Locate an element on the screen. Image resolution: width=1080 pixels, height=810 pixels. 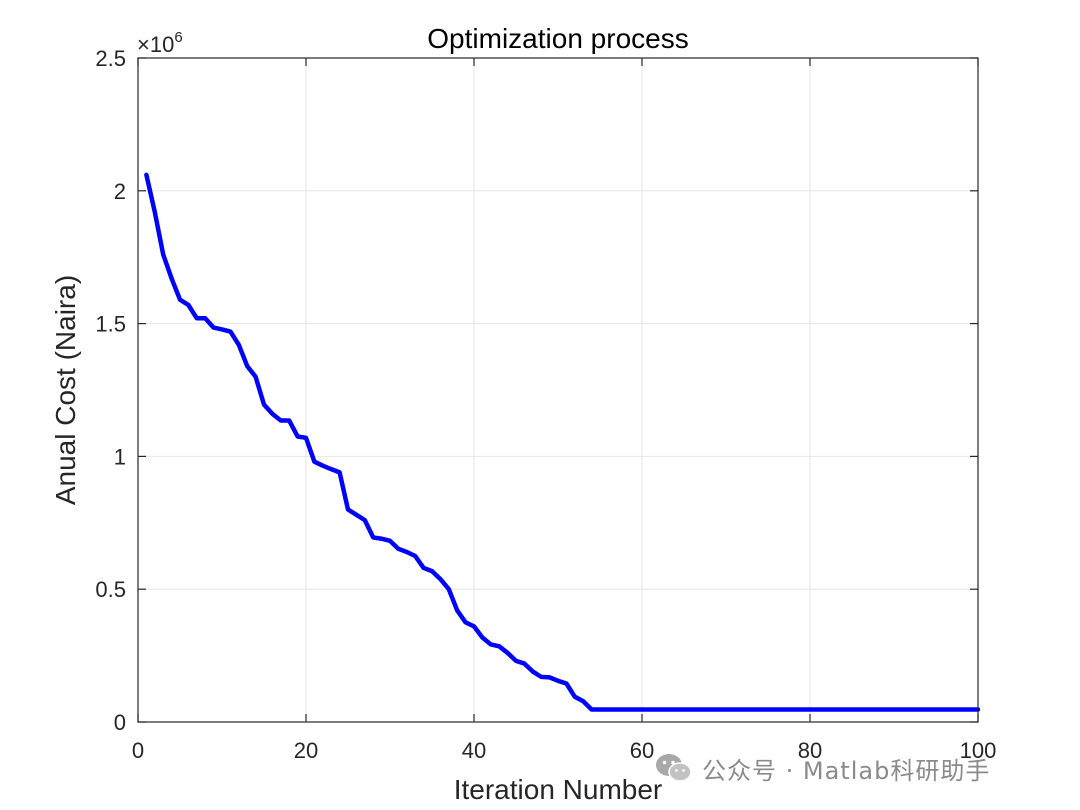
y-axis-title: Anual Cost (Naira) is located at coordinates (65, 390).